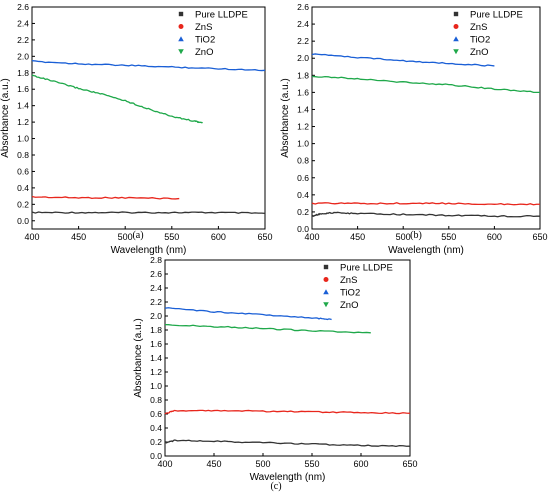  Describe the element at coordinates (23, 56) in the screenshot. I see `y-tick-label: 2.0` at that location.